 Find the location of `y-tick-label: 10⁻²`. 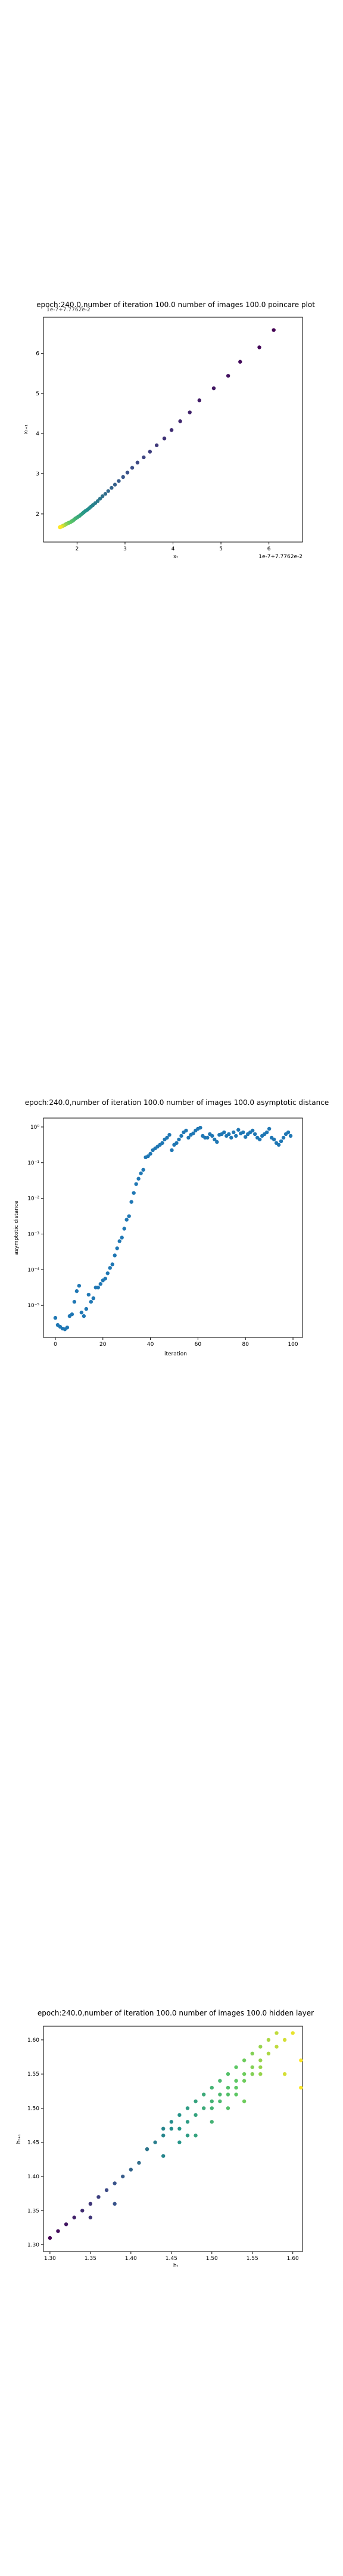

y-tick-label: 10⁻² is located at coordinates (33, 1199).